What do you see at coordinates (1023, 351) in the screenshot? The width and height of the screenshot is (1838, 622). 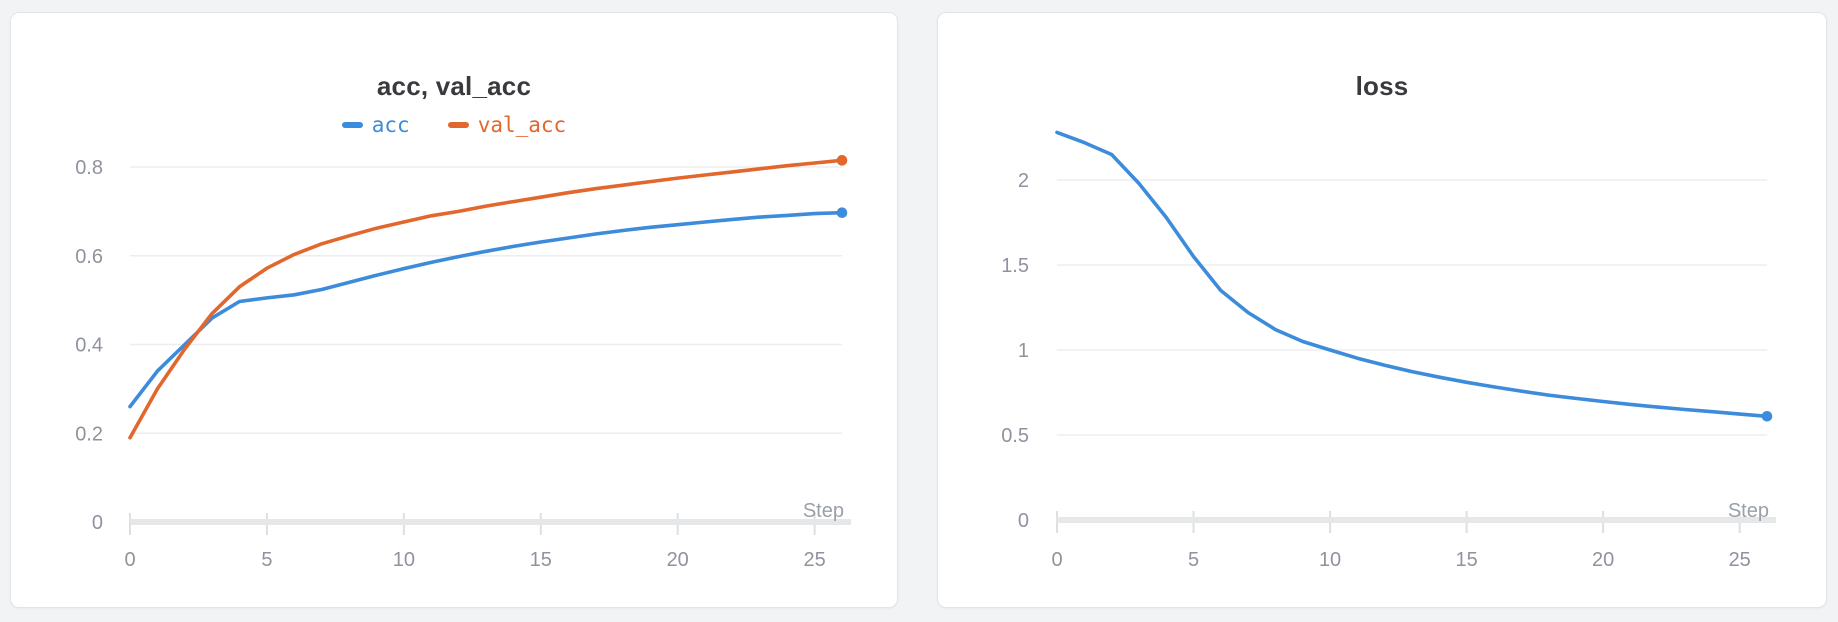 I see `y-tick-label: 1` at bounding box center [1023, 351].